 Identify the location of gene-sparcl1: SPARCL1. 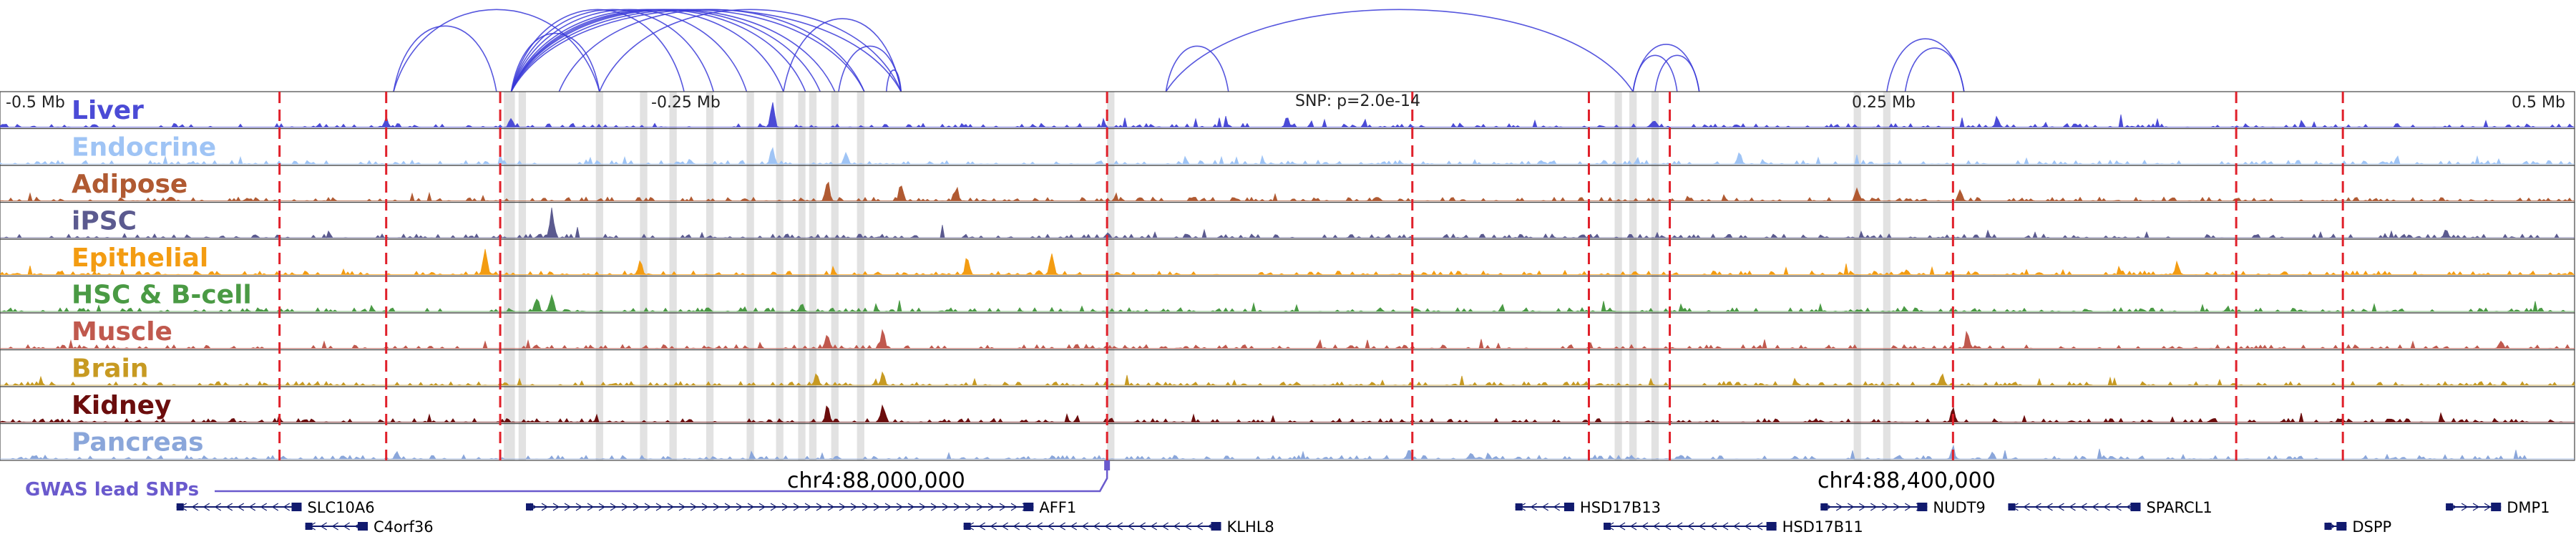
(2110, 507).